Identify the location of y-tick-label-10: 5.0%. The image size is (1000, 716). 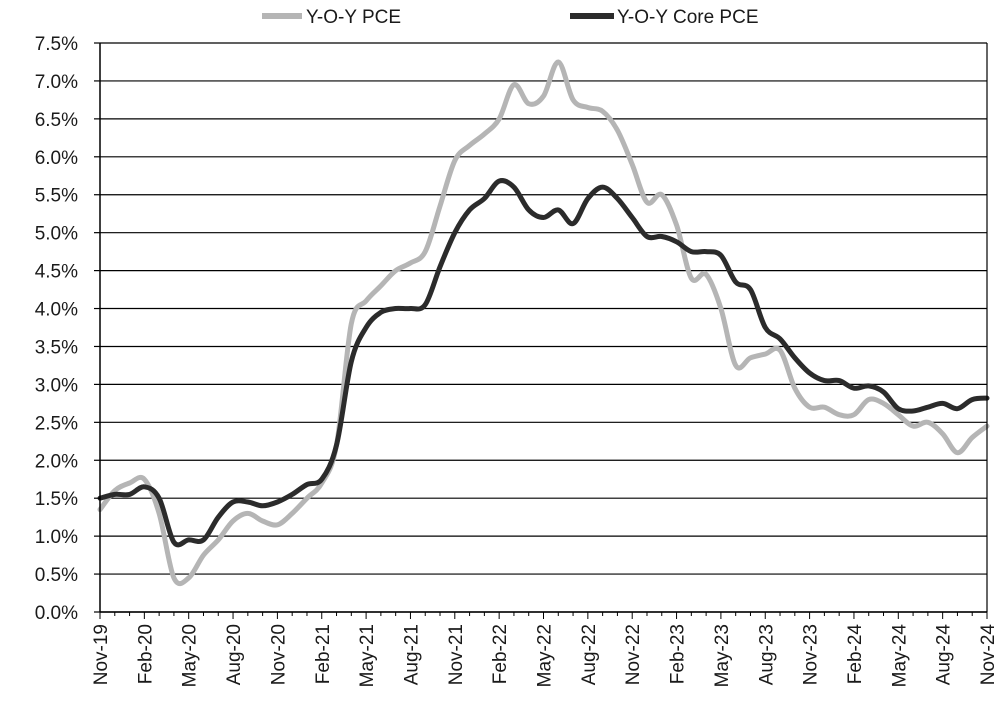
(56, 234).